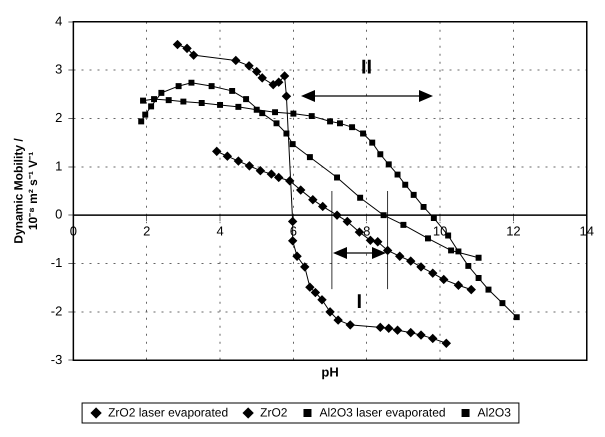 This screenshot has width=605, height=437. I want to click on x-tick-label: 4, so click(220, 231).